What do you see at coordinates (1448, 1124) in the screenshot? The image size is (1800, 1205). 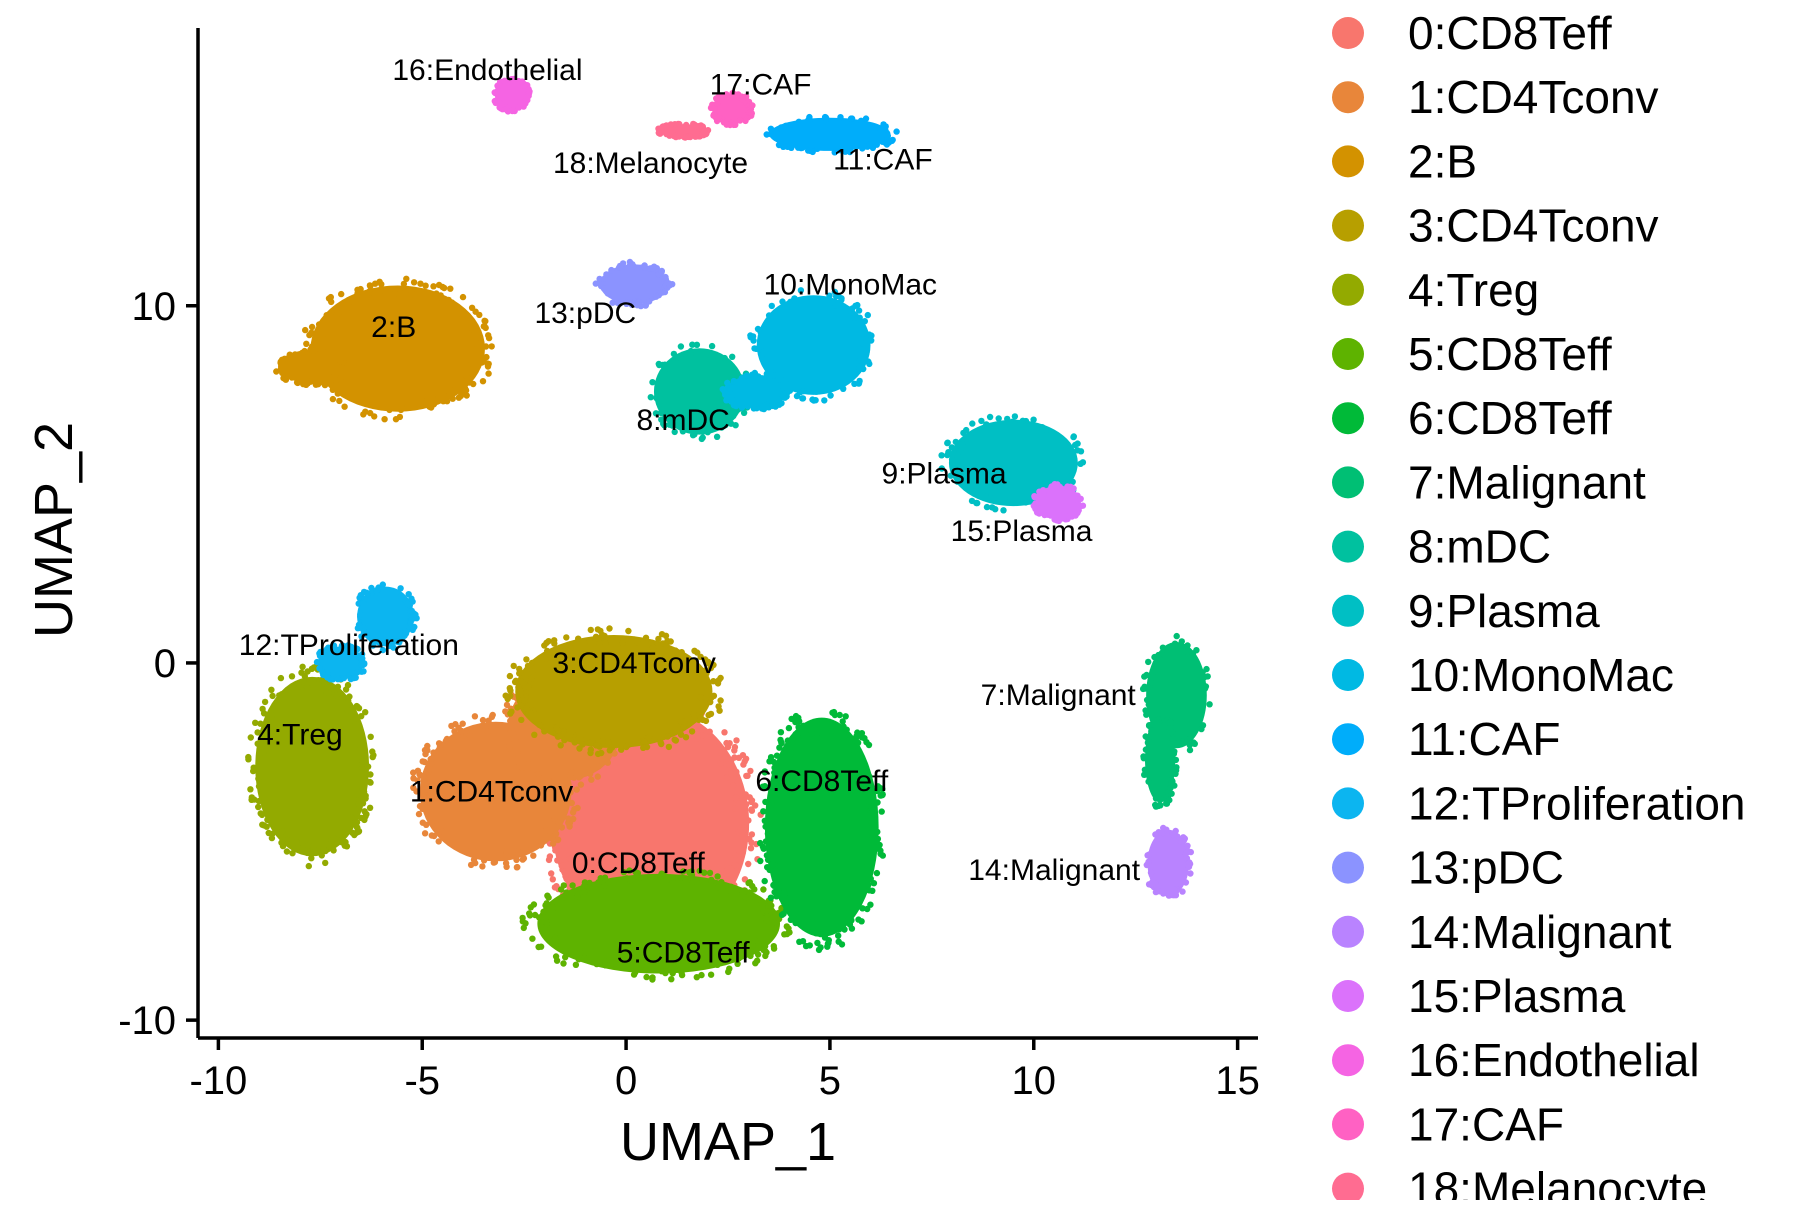 I see `legend-item-17-caf: 17:CAF` at bounding box center [1448, 1124].